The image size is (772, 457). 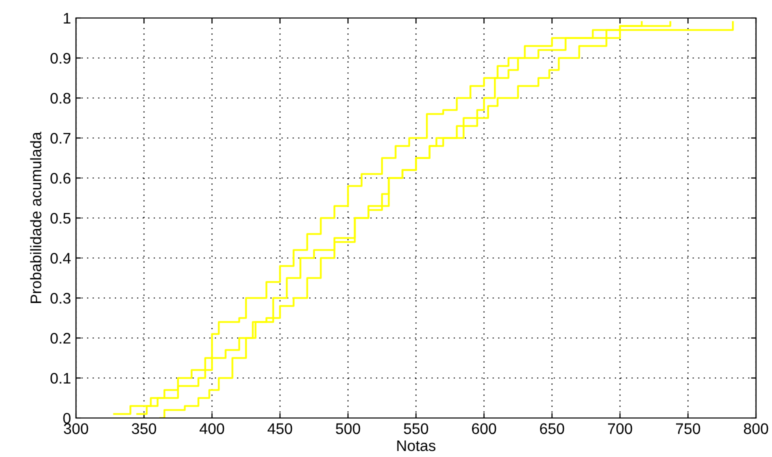 What do you see at coordinates (67, 418) in the screenshot?
I see `y-tick-label: 0` at bounding box center [67, 418].